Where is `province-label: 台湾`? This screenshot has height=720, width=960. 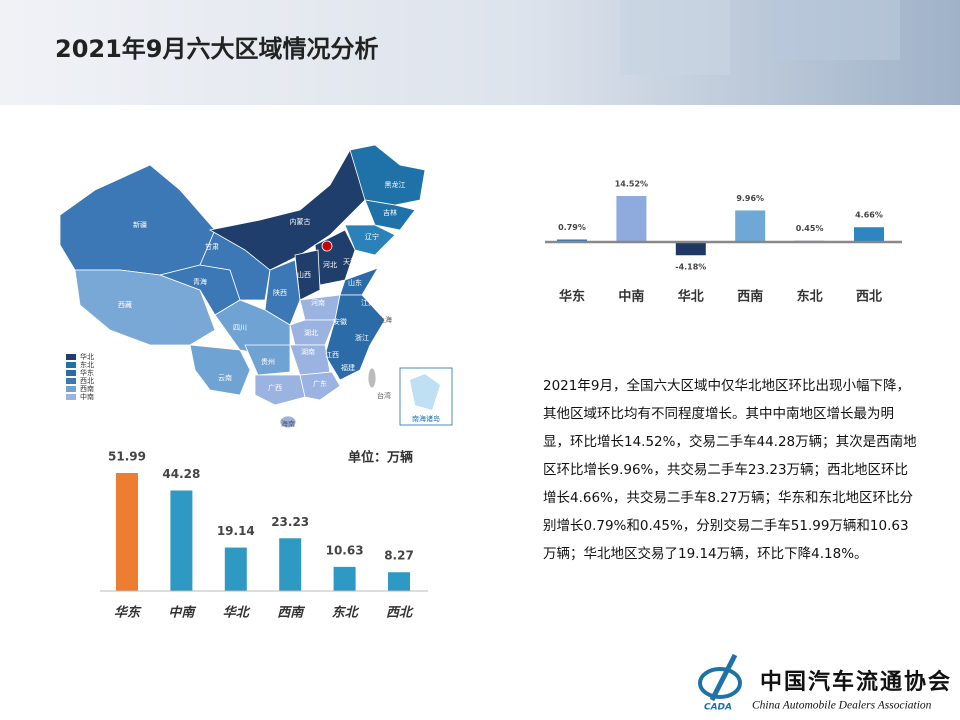
province-label: 台湾 is located at coordinates (384, 395).